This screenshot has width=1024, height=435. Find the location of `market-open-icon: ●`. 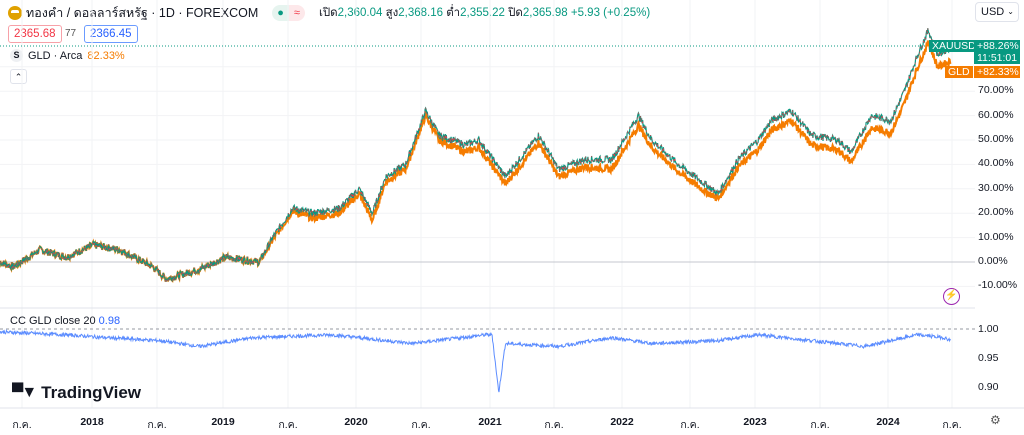

market-open-icon: ● is located at coordinates (280, 13).